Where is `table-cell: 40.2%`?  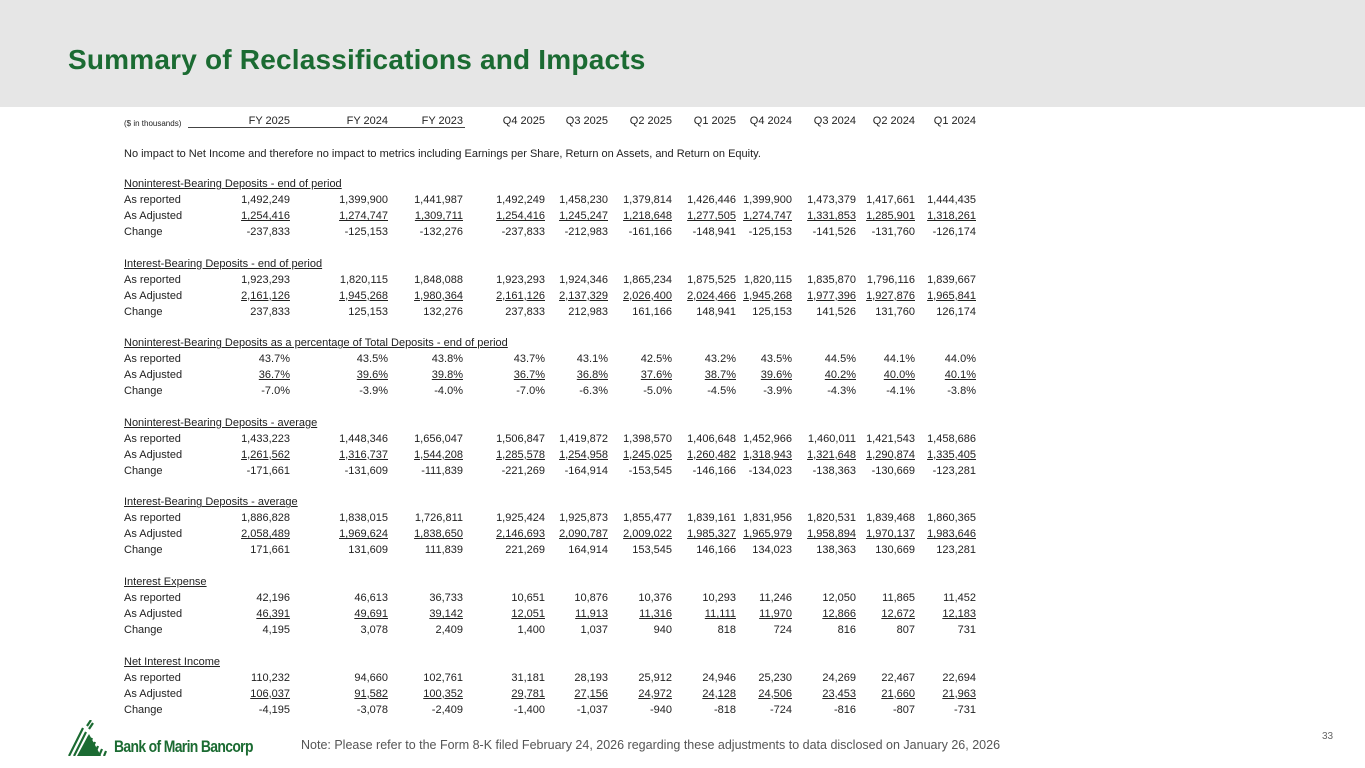 table-cell: 40.2% is located at coordinates (840, 375).